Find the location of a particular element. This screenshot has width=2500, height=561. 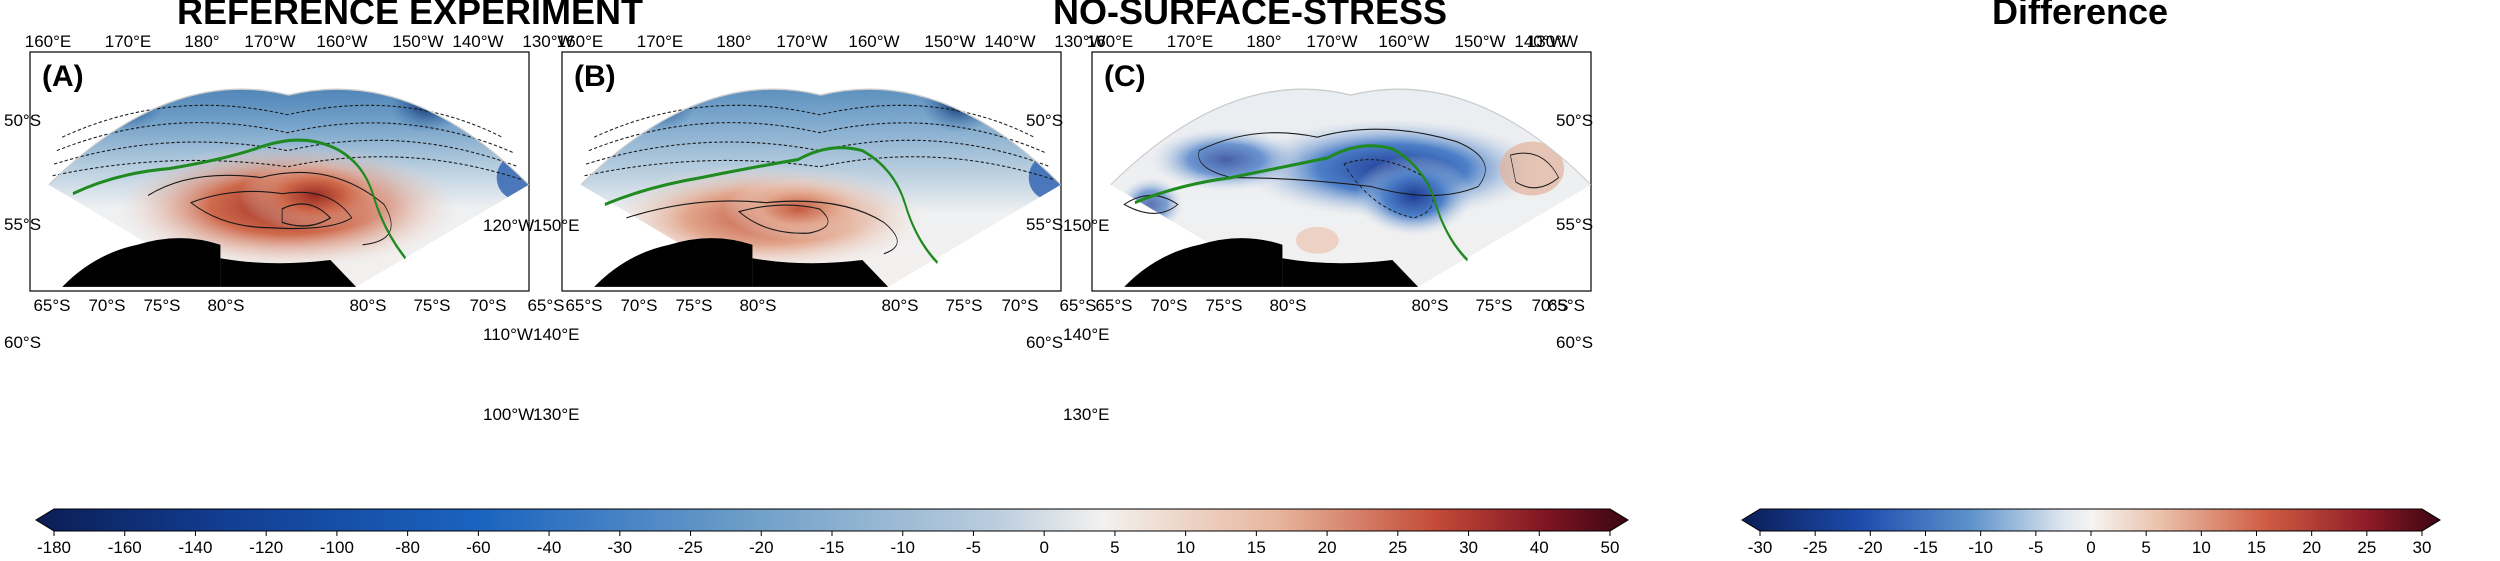

colorbar-diff-tick-label: -30 is located at coordinates (1760, 547).